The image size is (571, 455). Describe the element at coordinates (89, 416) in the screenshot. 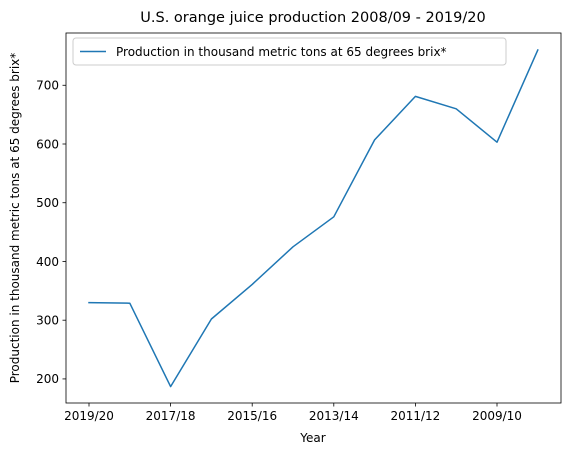

I see `x-tick-label: 2019/20` at that location.